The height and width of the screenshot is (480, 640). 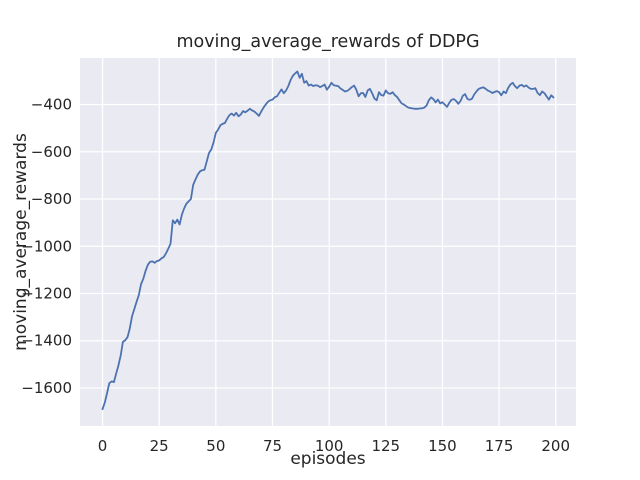 What do you see at coordinates (51, 105) in the screenshot?
I see `y-tick-label: −400` at bounding box center [51, 105].